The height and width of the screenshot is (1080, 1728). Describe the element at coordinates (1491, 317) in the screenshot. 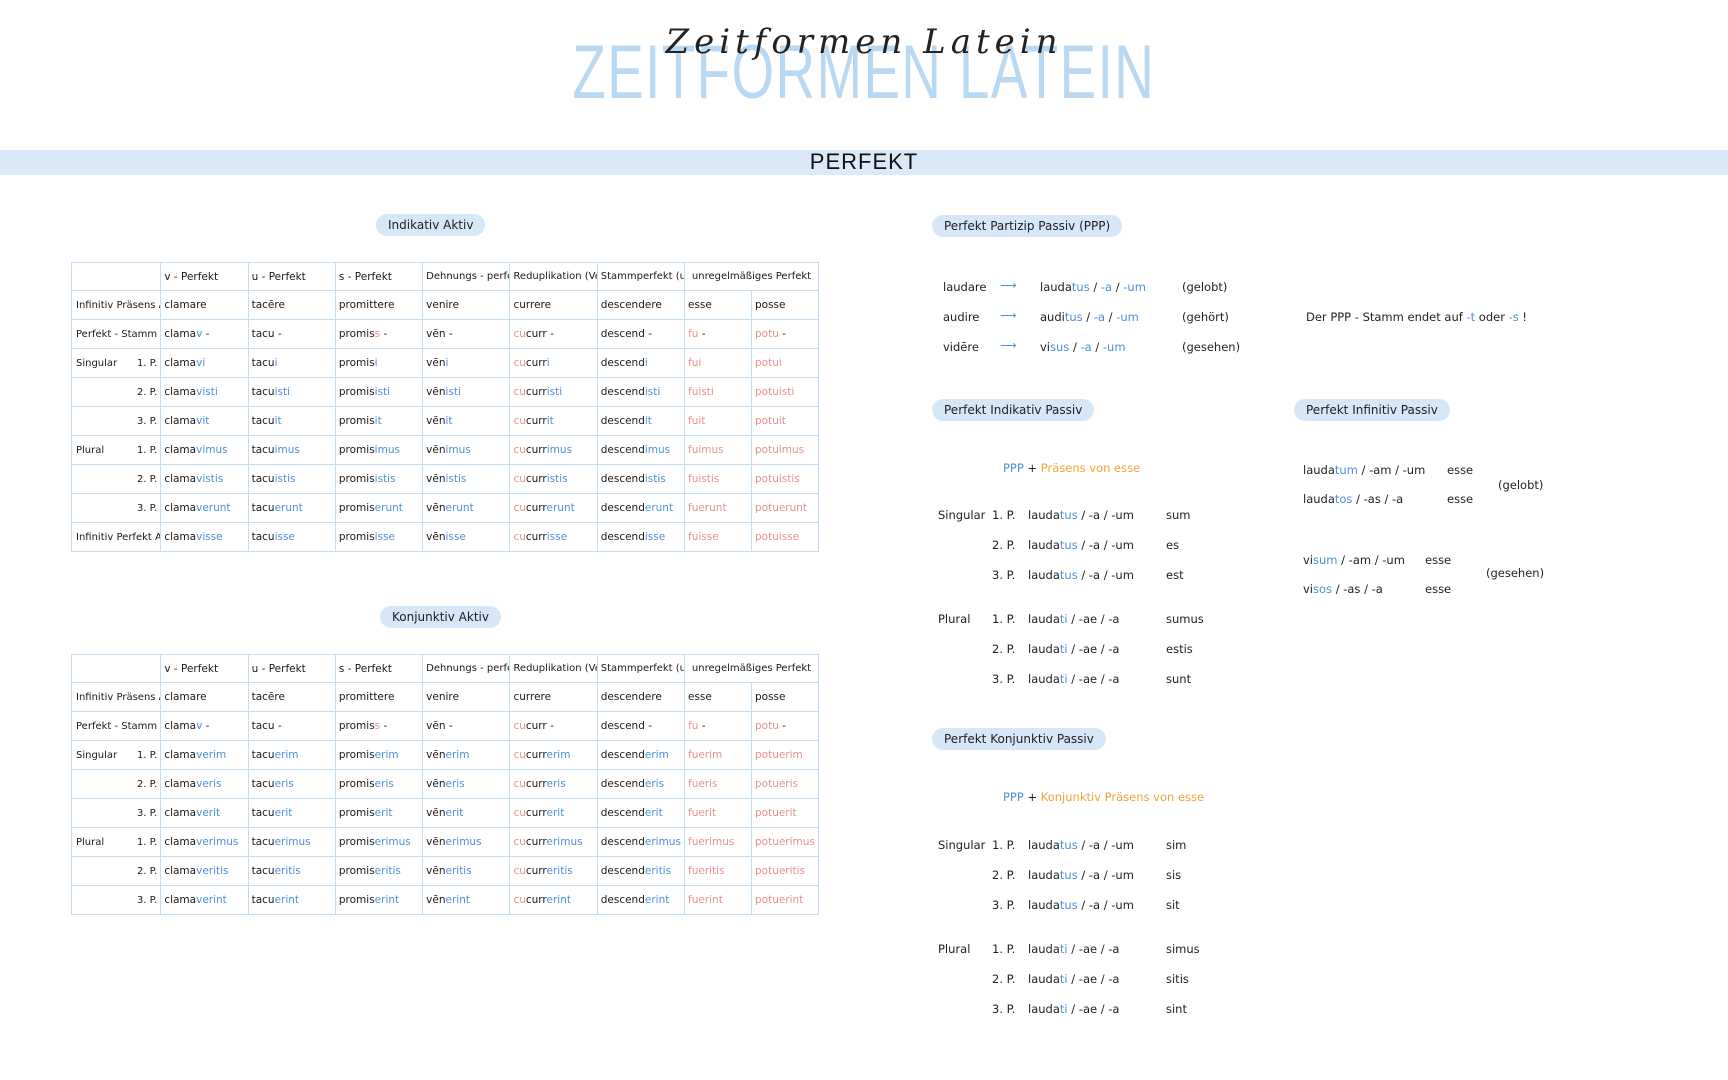

I see `ppp-note-mid: oder` at that location.